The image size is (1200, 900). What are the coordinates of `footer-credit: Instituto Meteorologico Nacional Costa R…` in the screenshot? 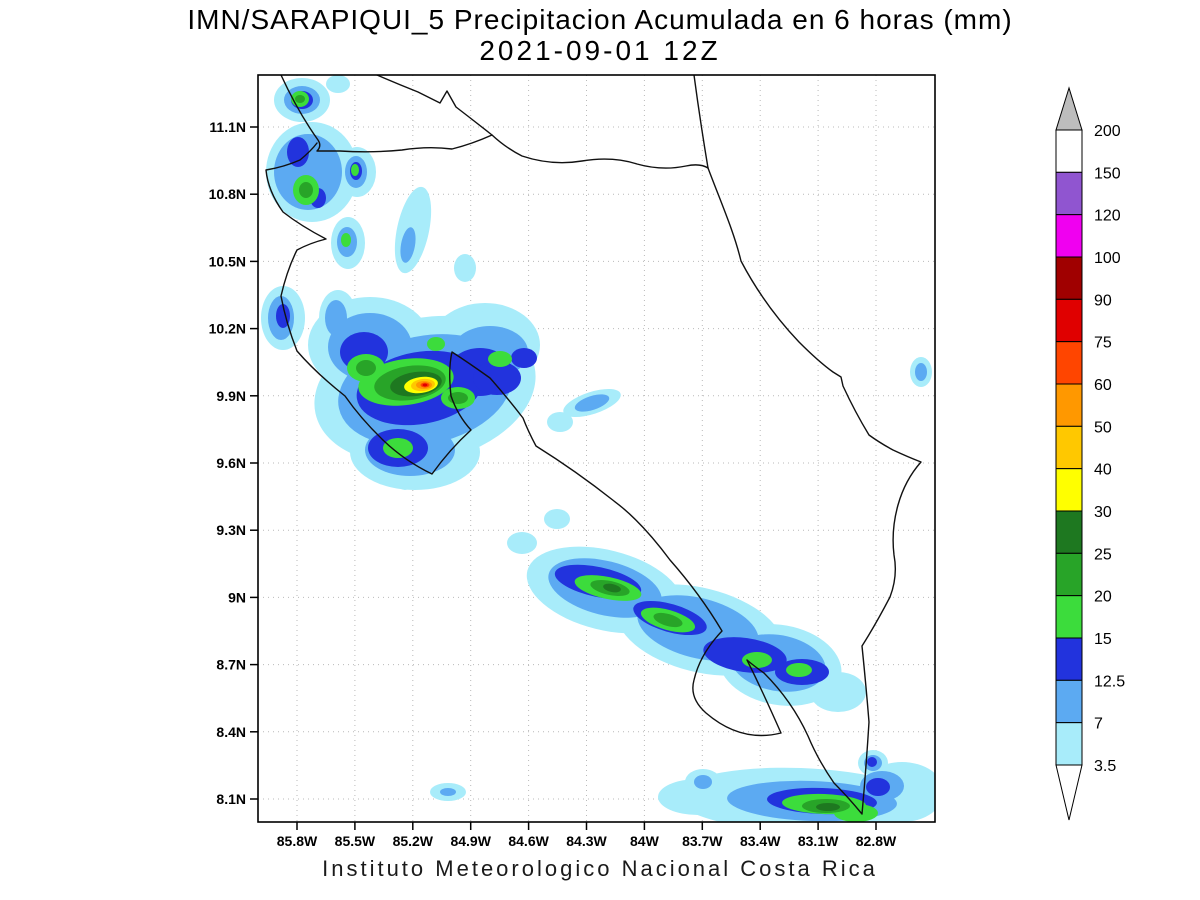 It's located at (600, 868).